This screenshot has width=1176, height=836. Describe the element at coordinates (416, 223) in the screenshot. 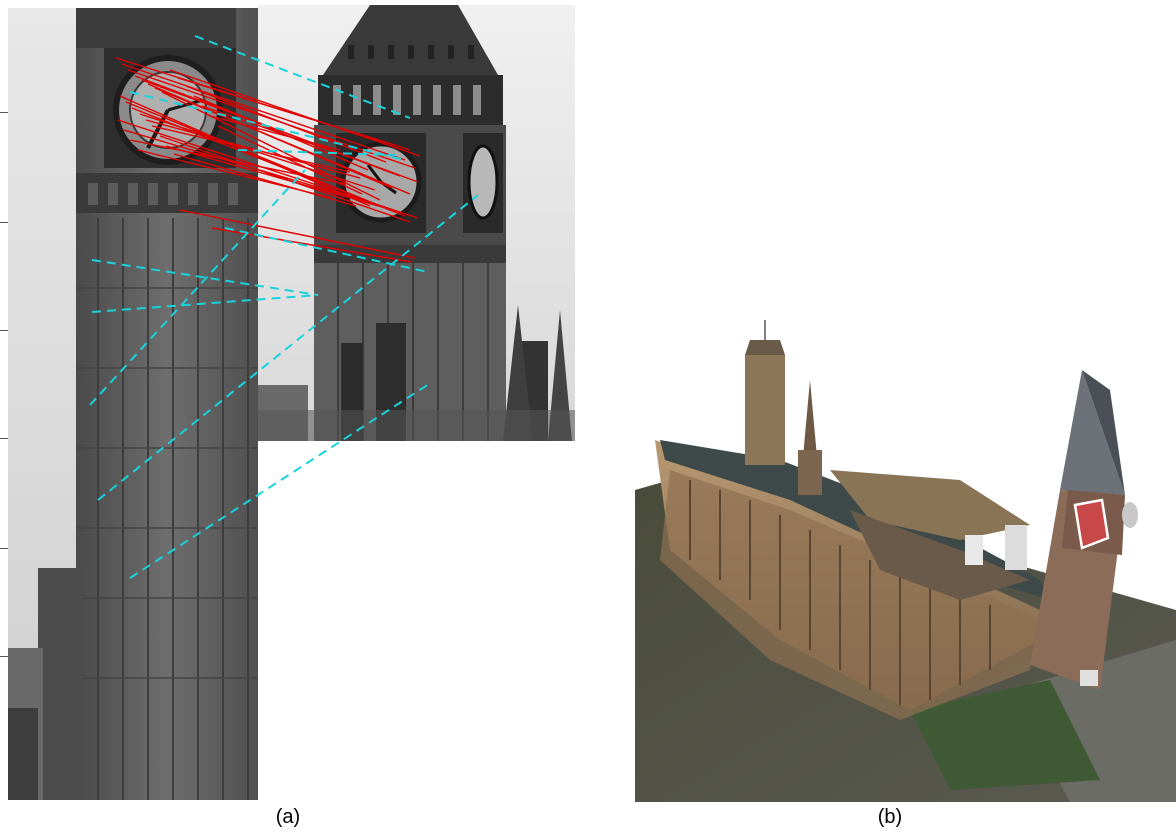

I see `big-ben-right-photo` at that location.